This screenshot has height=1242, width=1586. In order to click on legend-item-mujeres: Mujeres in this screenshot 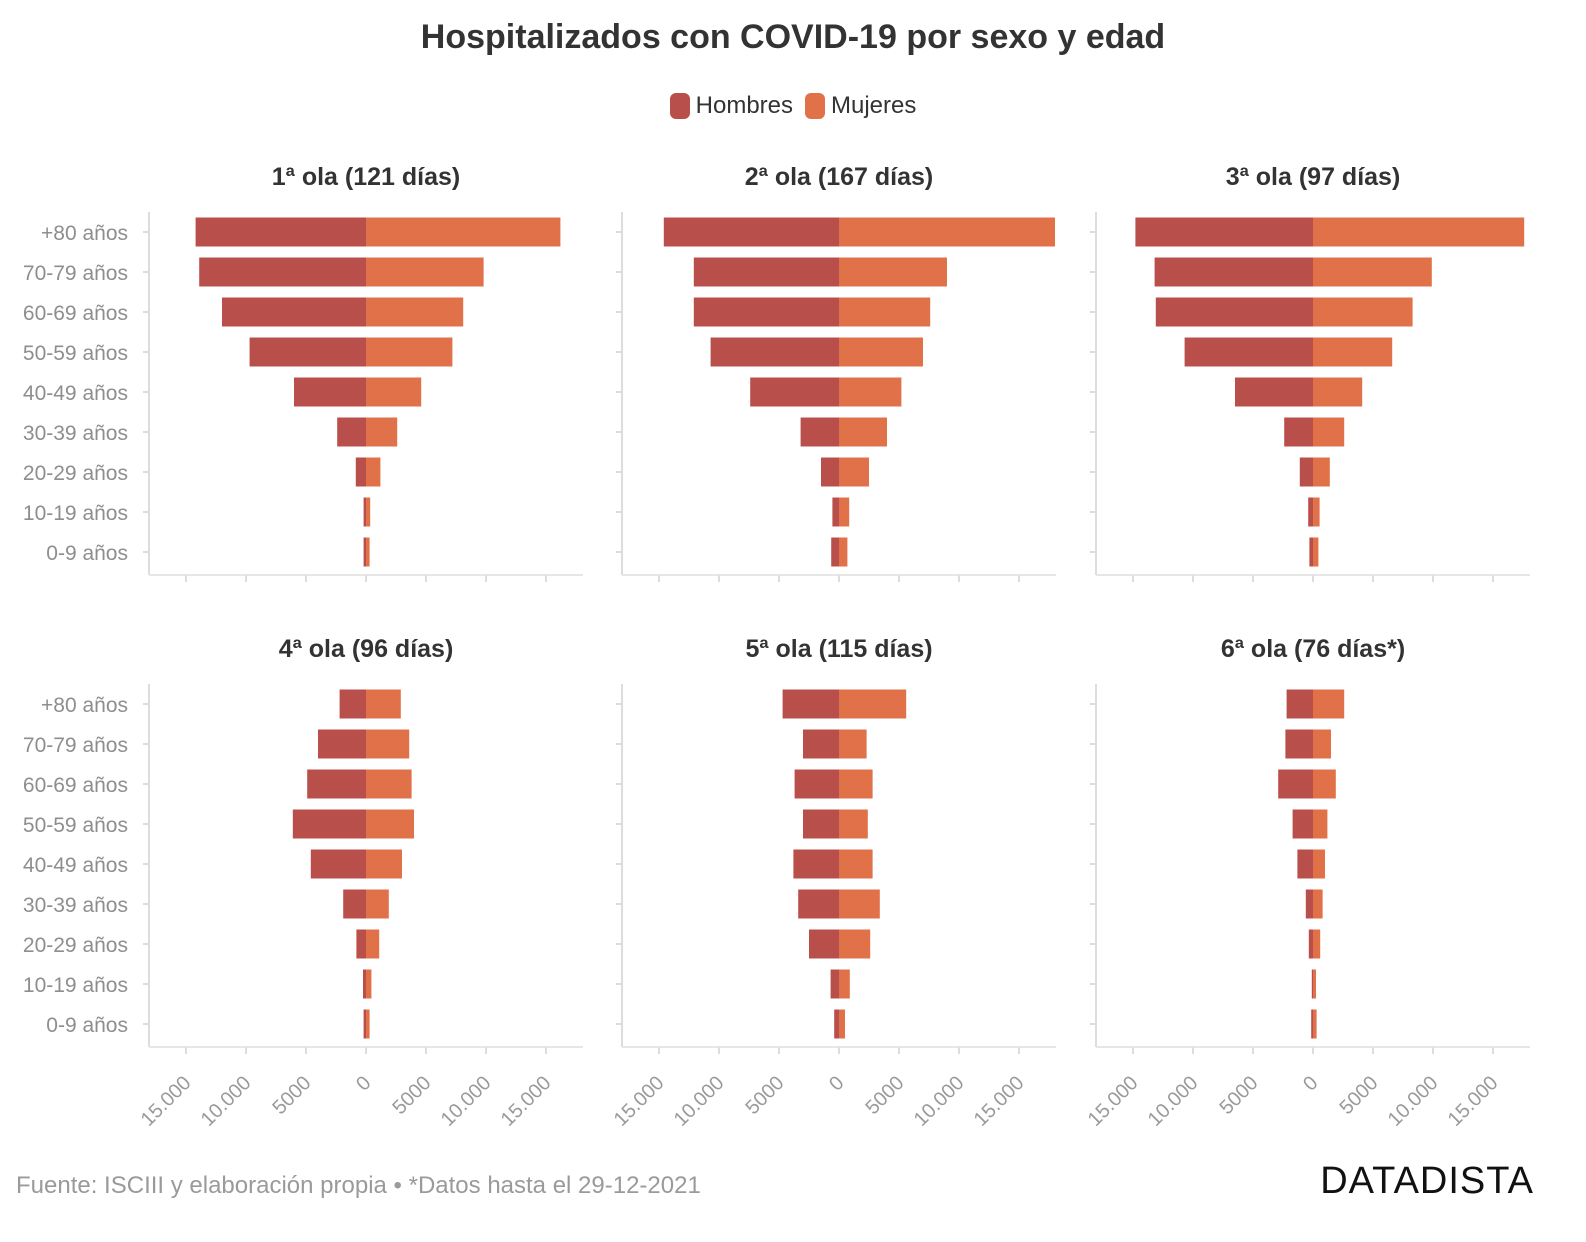, I will do `click(860, 106)`.